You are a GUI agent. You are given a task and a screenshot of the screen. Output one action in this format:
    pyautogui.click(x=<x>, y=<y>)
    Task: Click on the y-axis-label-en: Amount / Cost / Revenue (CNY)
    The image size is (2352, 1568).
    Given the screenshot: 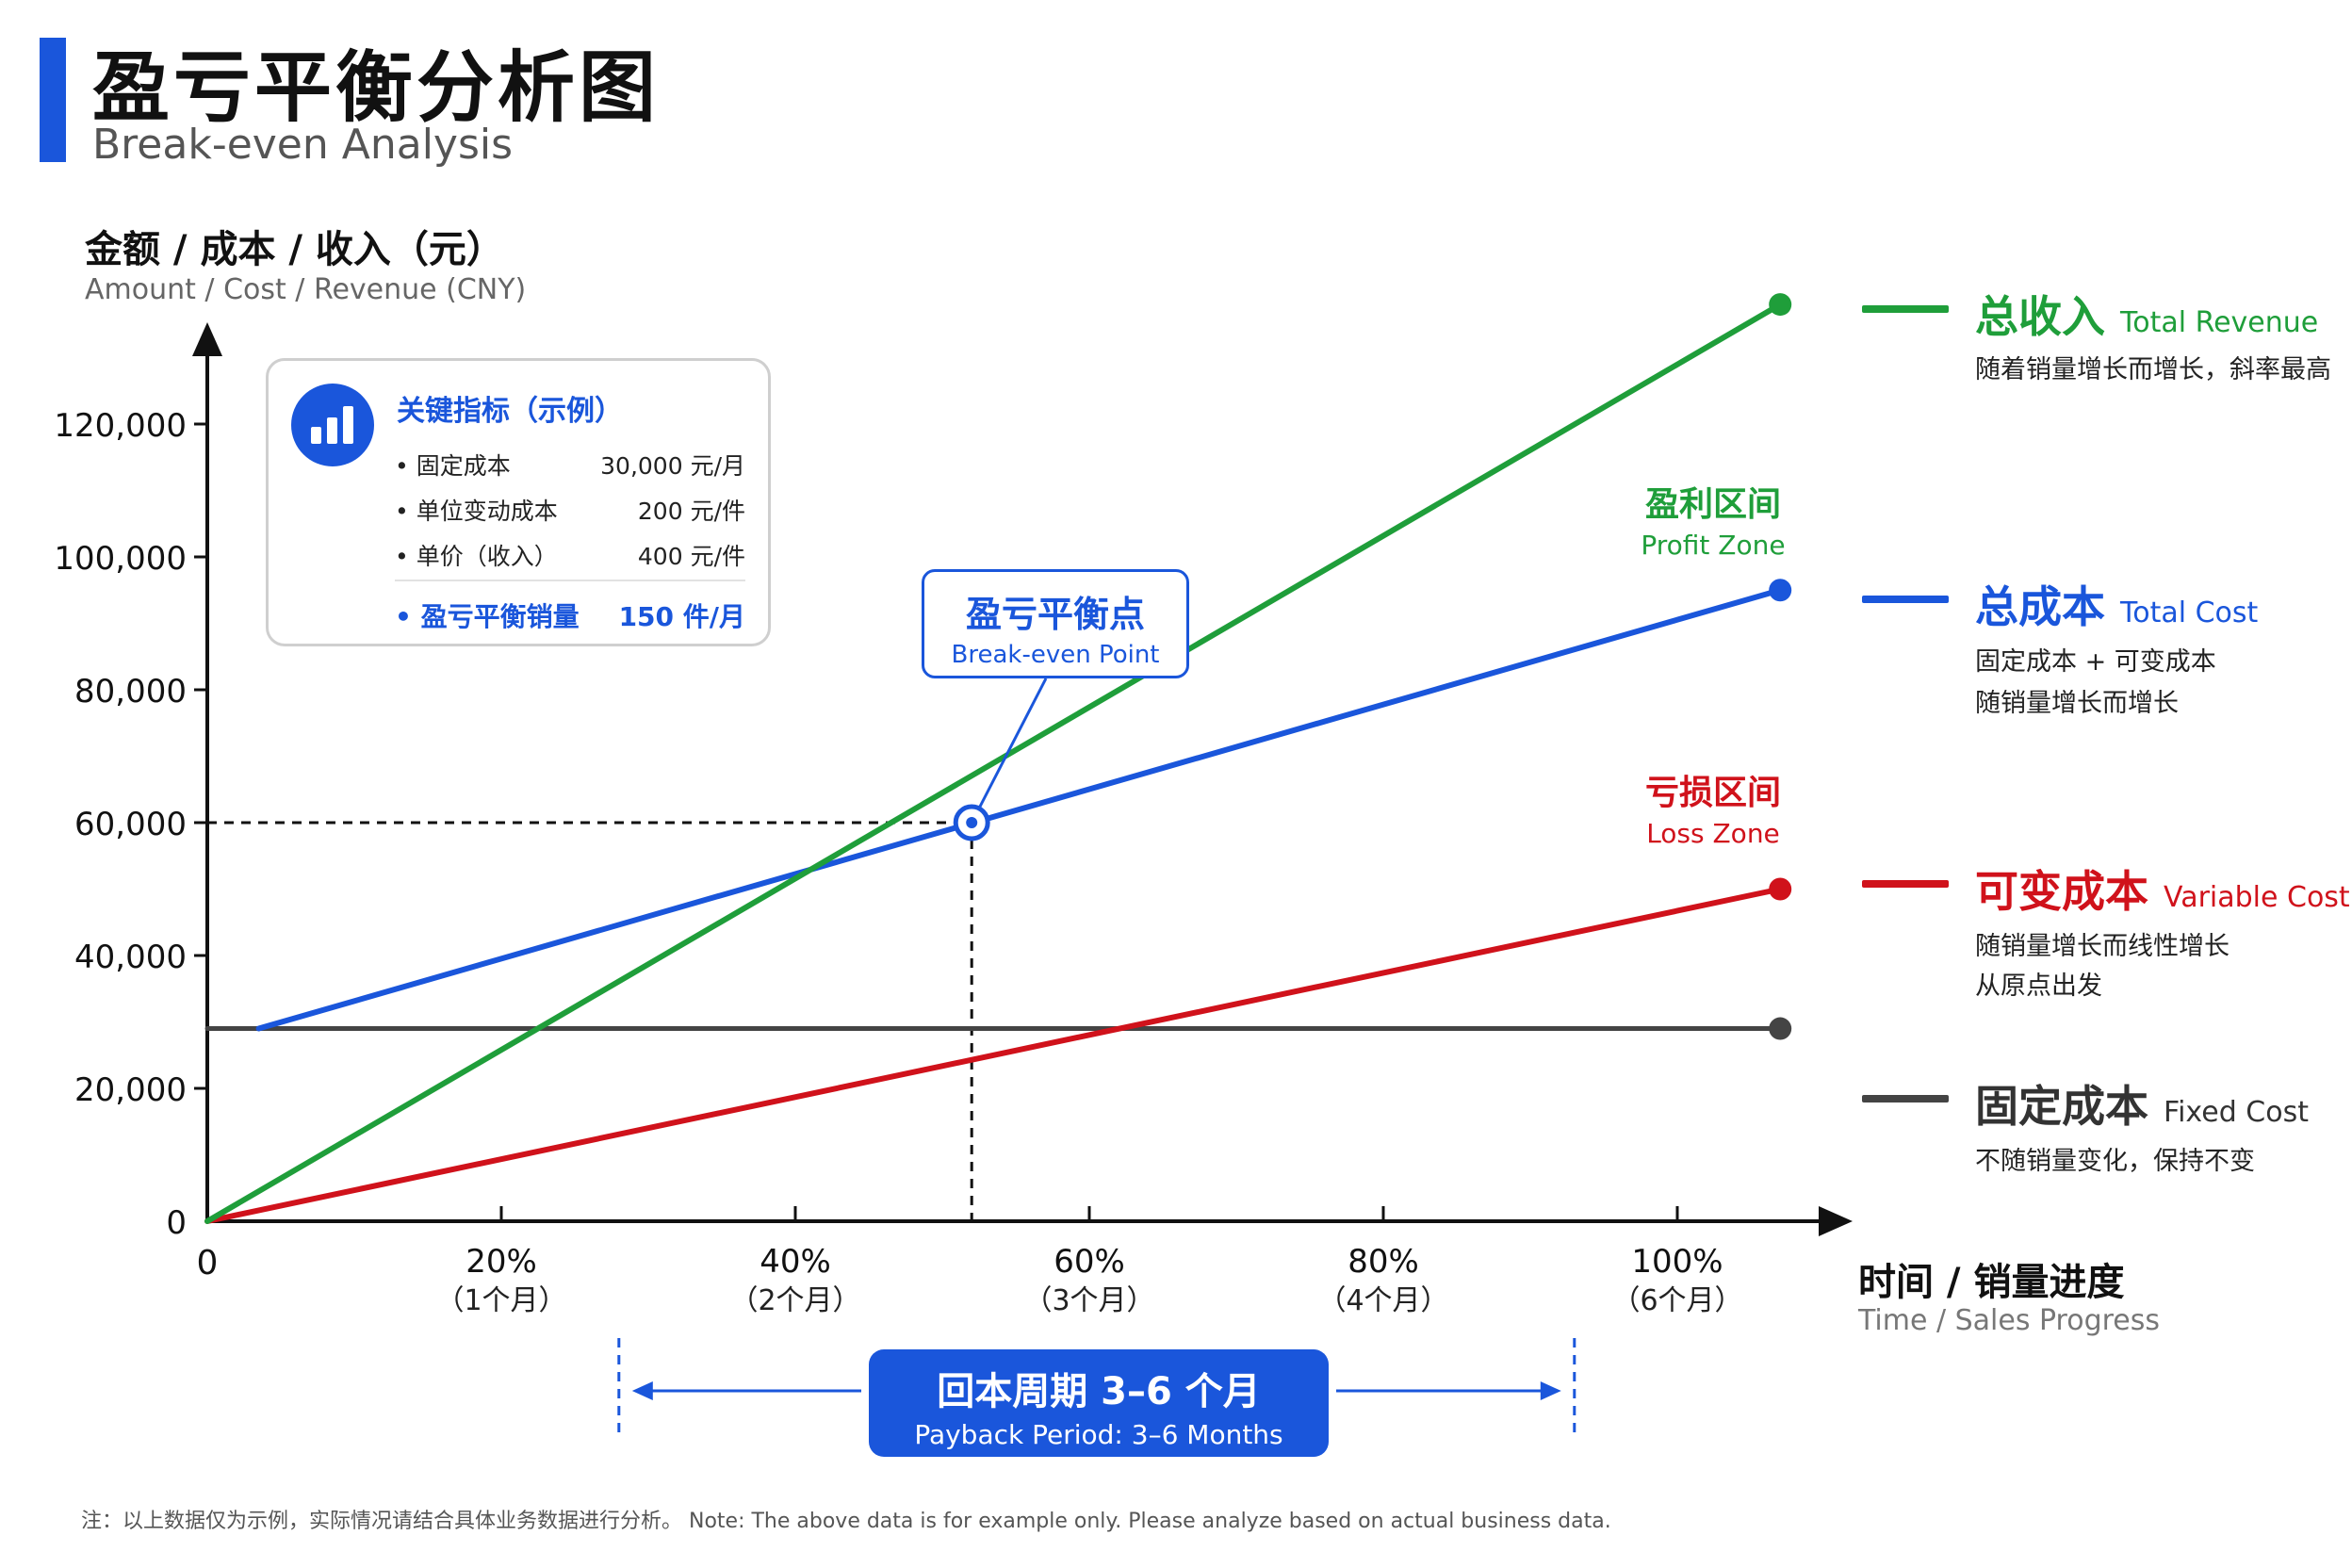 What is the action you would take?
    pyautogui.click(x=306, y=289)
    